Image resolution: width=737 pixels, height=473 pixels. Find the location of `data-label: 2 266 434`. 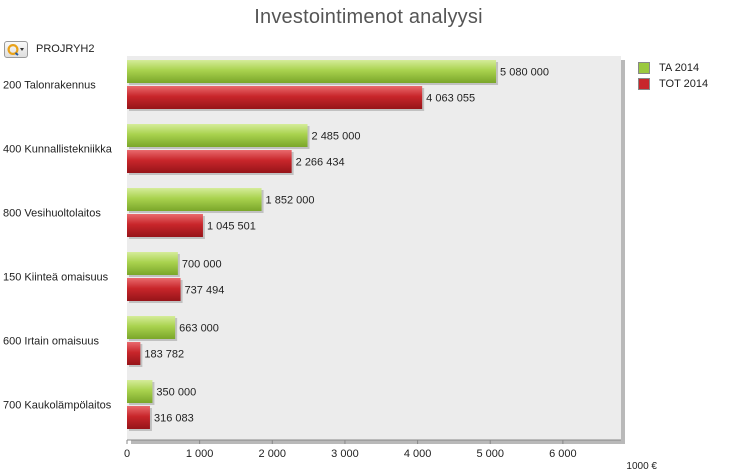

data-label: 2 266 434 is located at coordinates (320, 163).